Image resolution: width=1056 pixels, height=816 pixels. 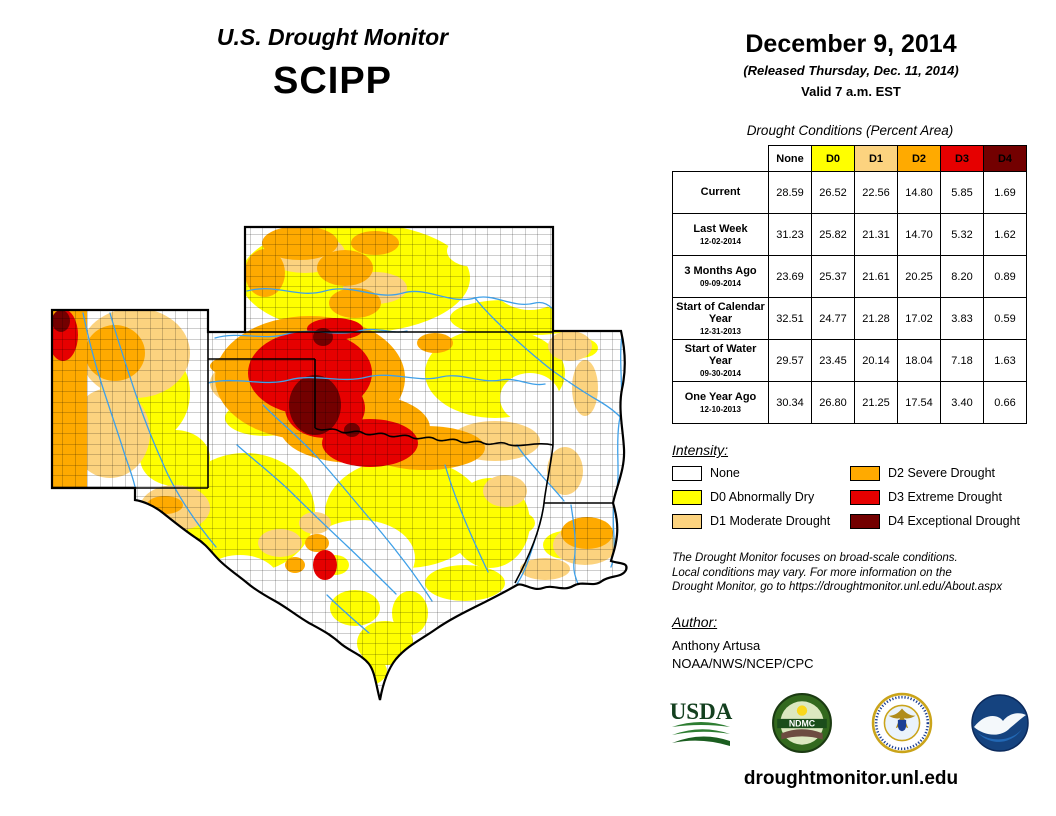 I want to click on svg-text: NDMC, so click(x=802, y=724).